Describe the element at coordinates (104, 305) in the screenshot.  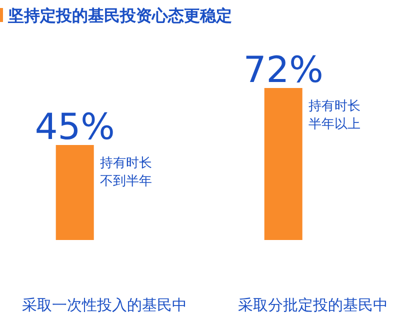
I see `x-tick-label: 采取一次性投入的基民中` at that location.